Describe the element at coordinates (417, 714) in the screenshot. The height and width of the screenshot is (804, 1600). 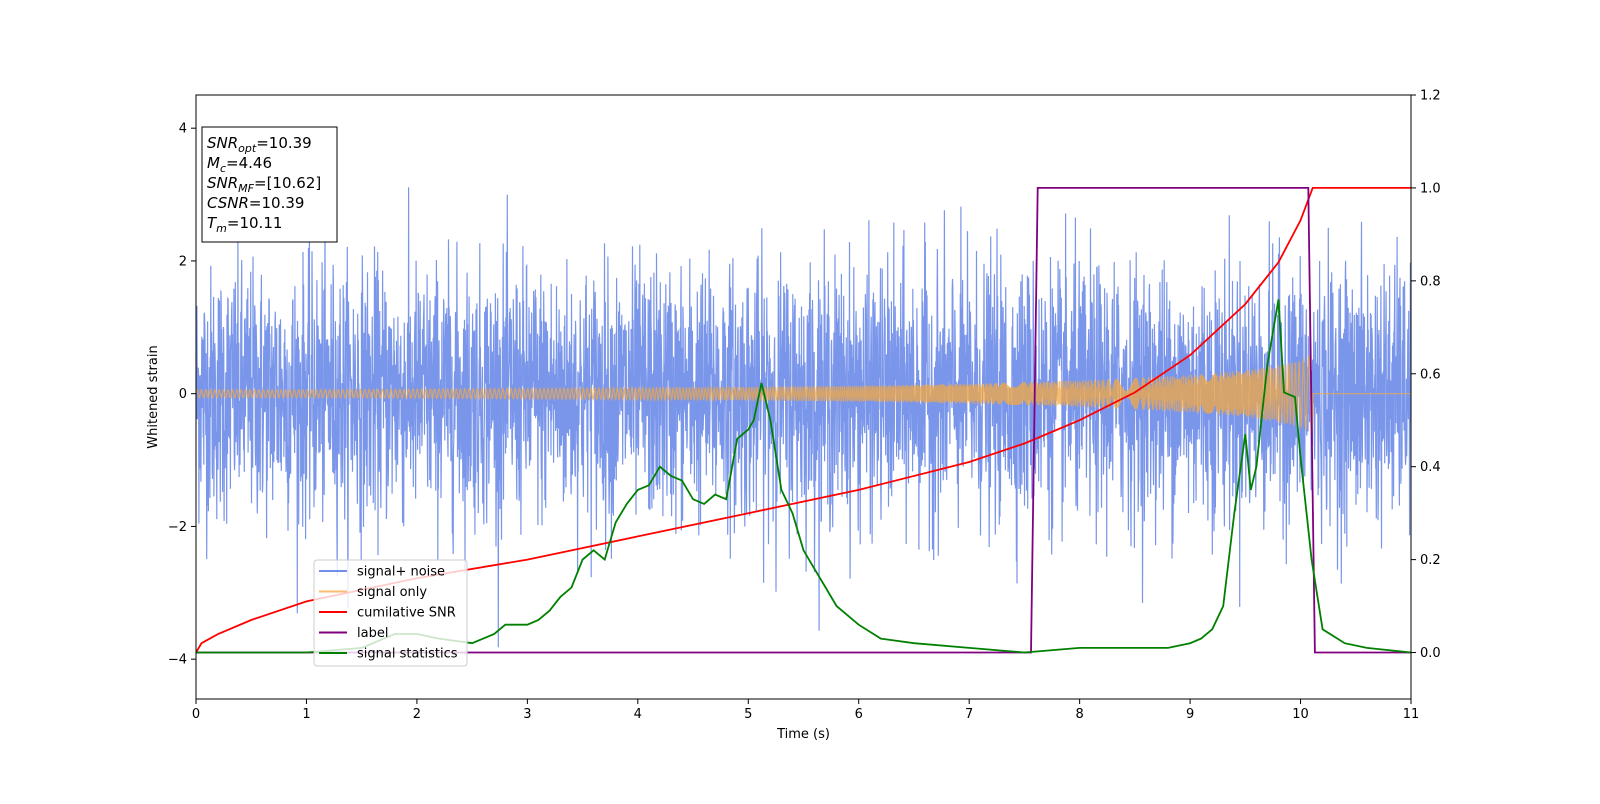
I see `x-tick-label: 2` at that location.